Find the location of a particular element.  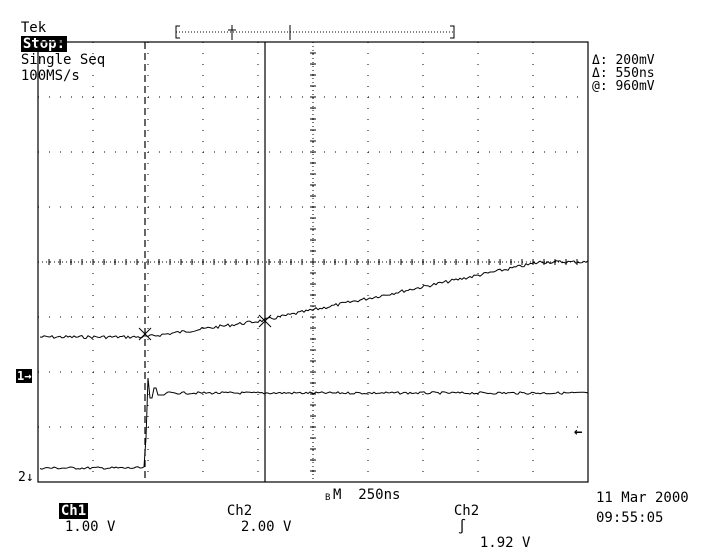

cursor-delta-voltage: Δ: 200mV is located at coordinates (623, 60).